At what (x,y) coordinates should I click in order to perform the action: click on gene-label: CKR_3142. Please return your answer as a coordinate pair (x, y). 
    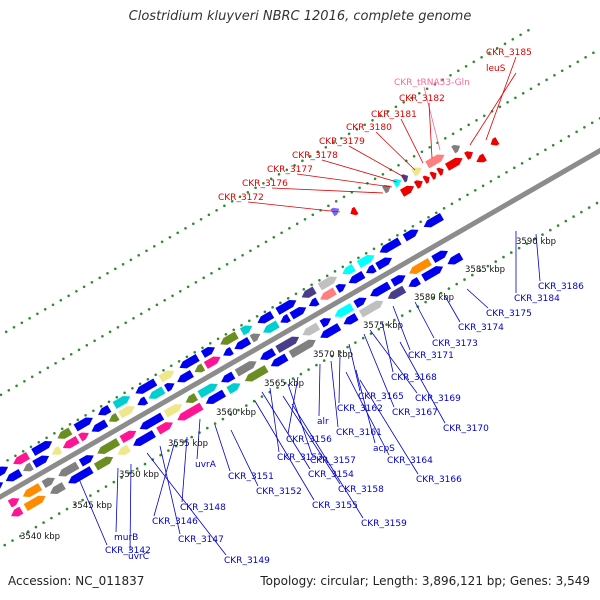
    Looking at the image, I should click on (128, 551).